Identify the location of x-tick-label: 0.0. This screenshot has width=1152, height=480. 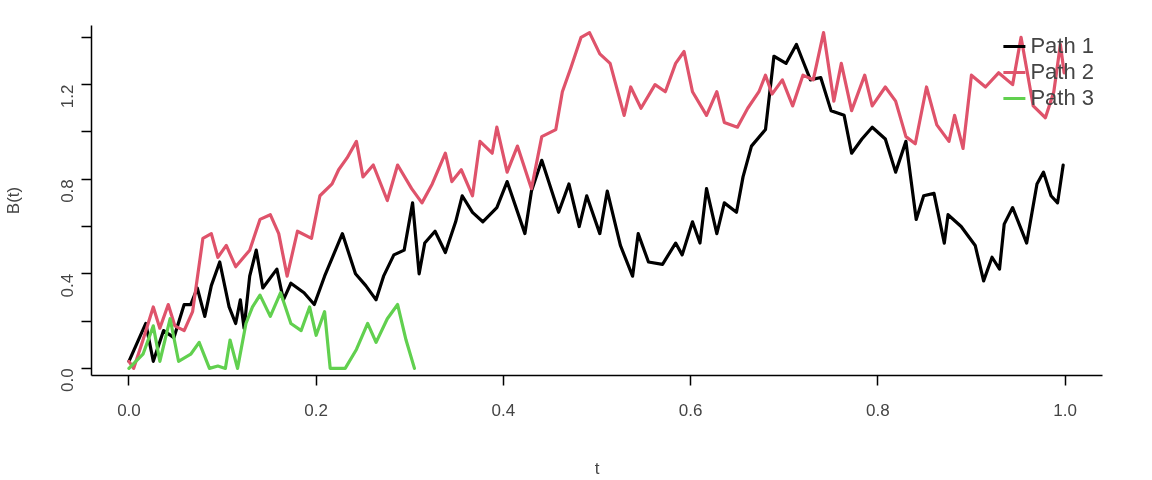
(129, 410).